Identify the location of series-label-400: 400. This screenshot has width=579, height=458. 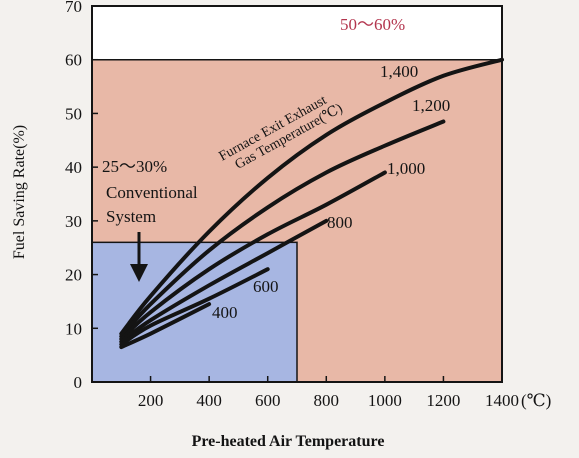
(225, 312).